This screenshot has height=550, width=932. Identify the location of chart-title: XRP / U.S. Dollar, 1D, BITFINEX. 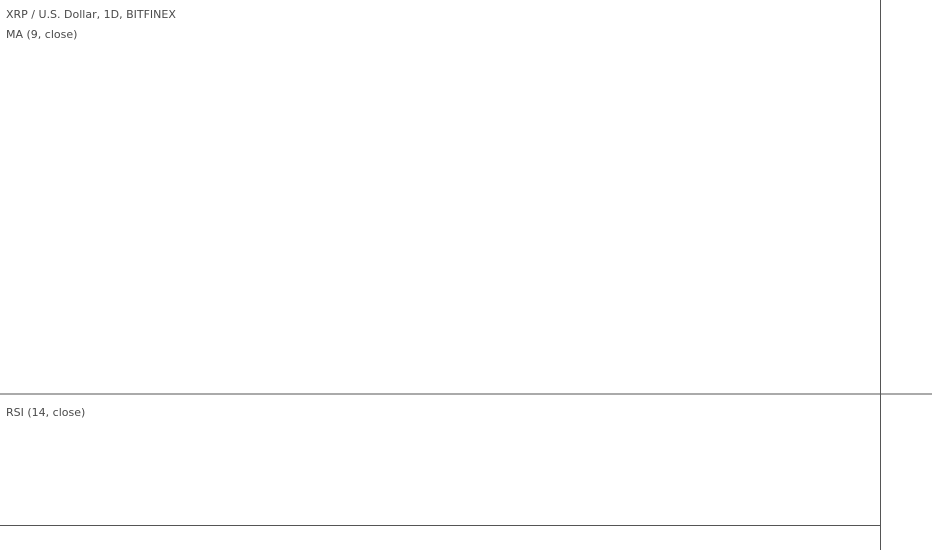
(91, 14).